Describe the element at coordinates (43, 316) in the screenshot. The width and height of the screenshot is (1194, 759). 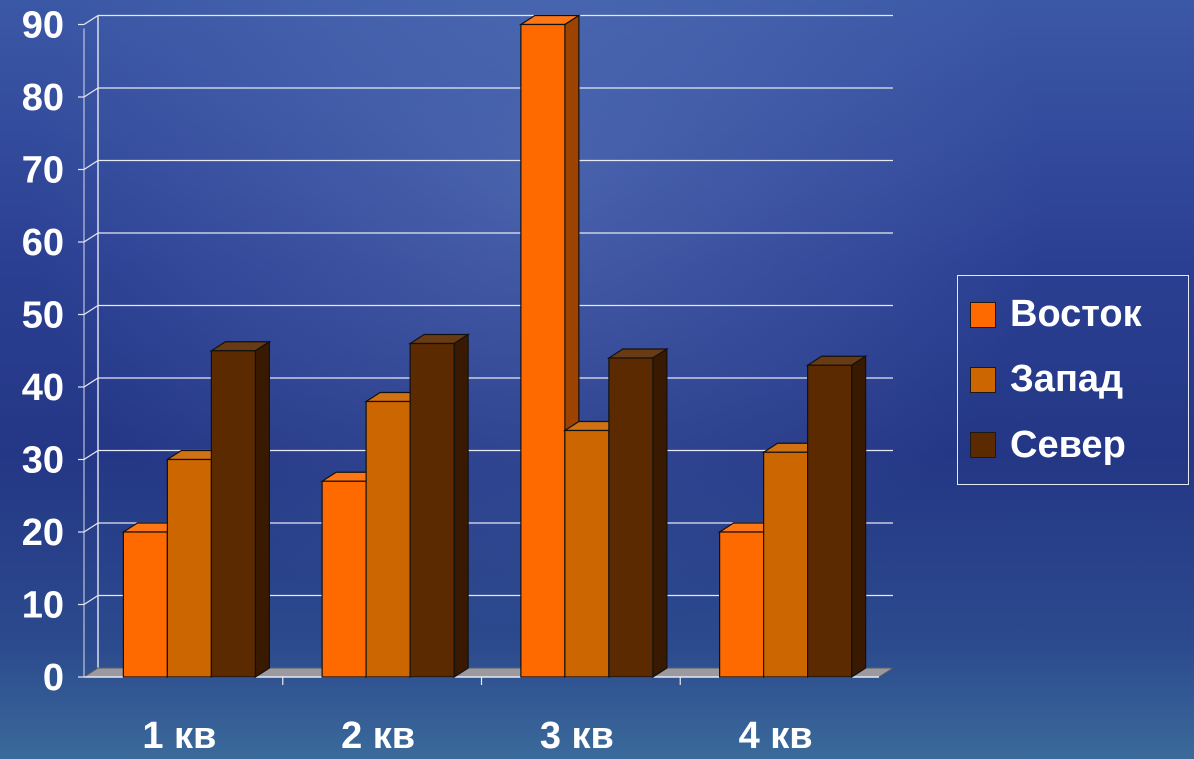
I see `y-tick-label: 50` at that location.